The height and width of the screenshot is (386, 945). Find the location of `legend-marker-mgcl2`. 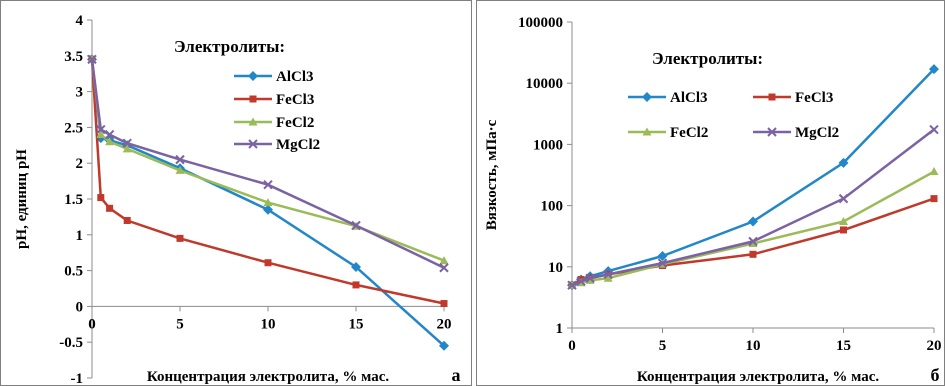

legend-marker-mgcl2 is located at coordinates (253, 144).